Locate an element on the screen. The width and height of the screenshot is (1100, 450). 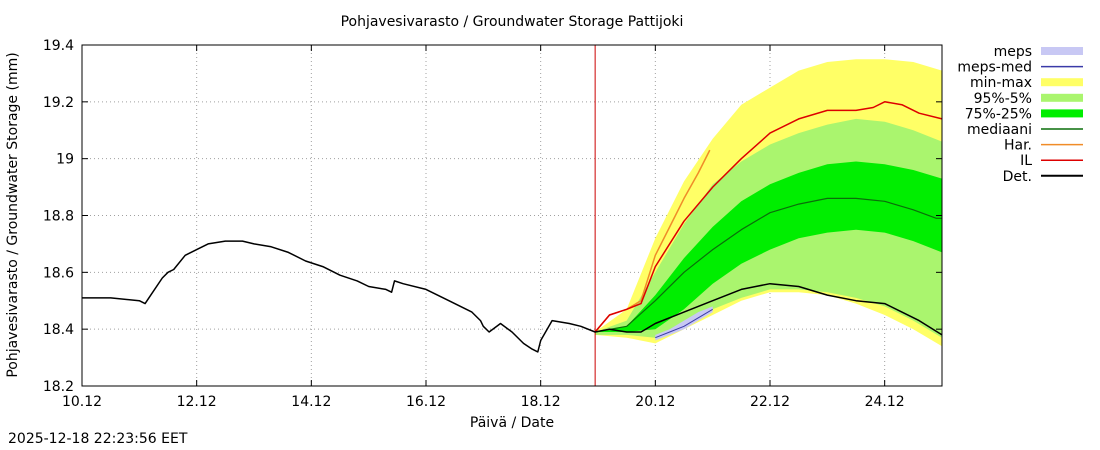
x-tick-label: 18.12 is located at coordinates (541, 402).